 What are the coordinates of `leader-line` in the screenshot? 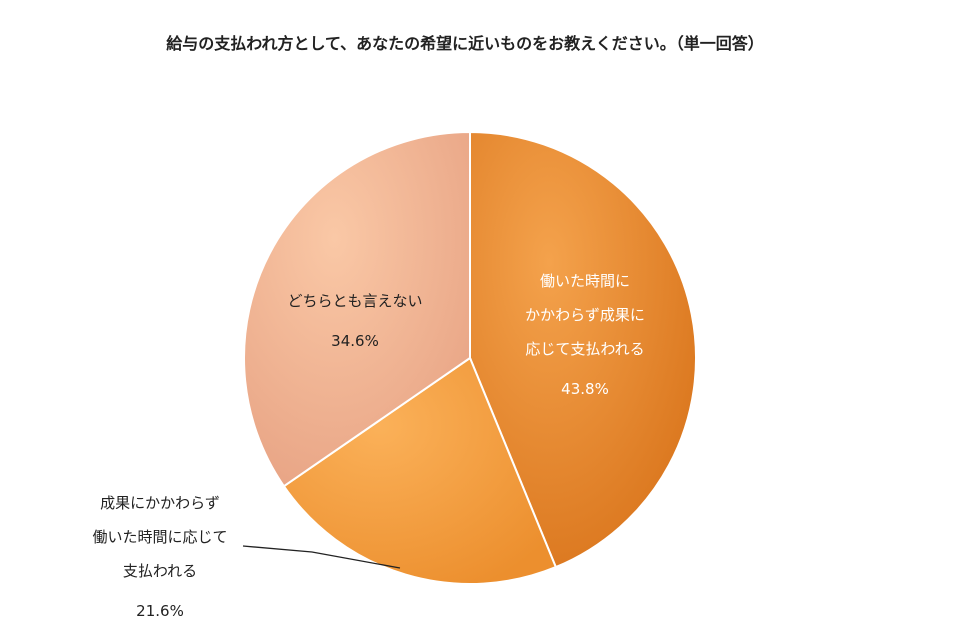 It's located at (321, 557).